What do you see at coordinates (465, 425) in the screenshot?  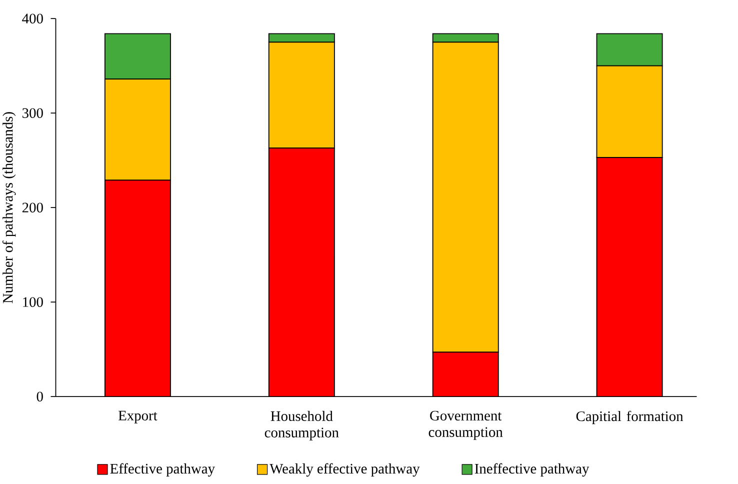 I see `x-tick-label: Government consumption` at bounding box center [465, 425].